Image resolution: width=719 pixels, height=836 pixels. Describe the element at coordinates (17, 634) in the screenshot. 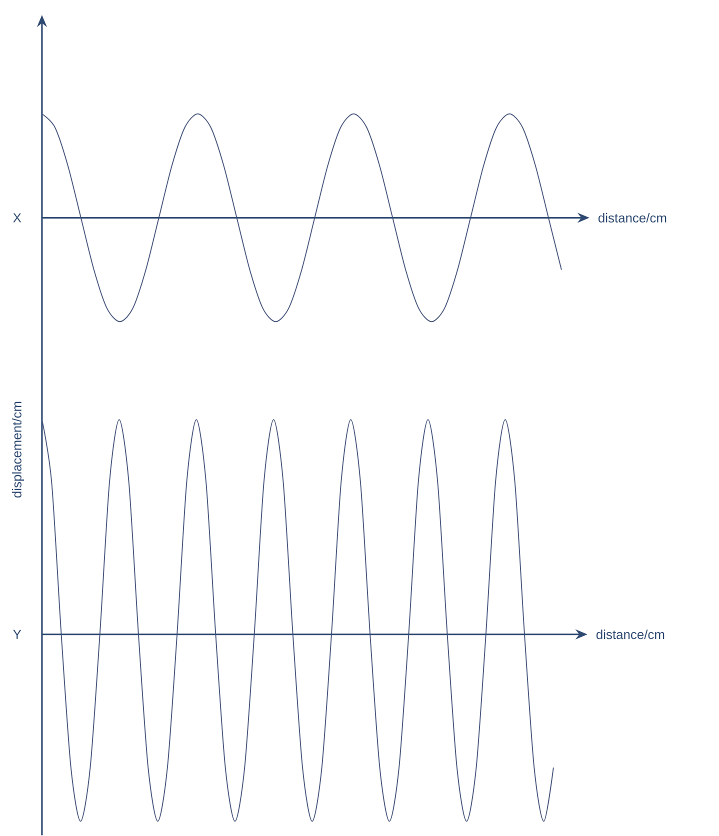

I see `text: Y` at that location.